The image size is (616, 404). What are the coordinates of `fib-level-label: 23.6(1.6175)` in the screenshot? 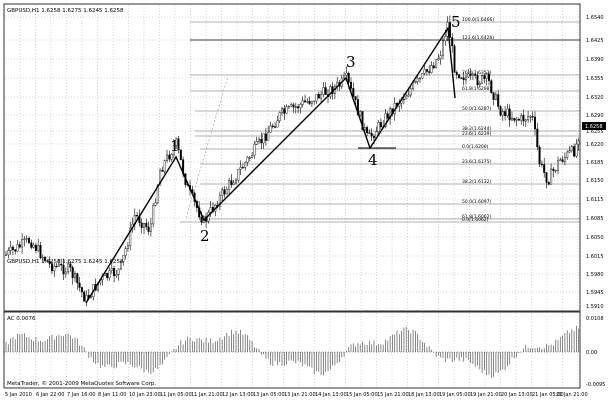 It's located at (477, 162).